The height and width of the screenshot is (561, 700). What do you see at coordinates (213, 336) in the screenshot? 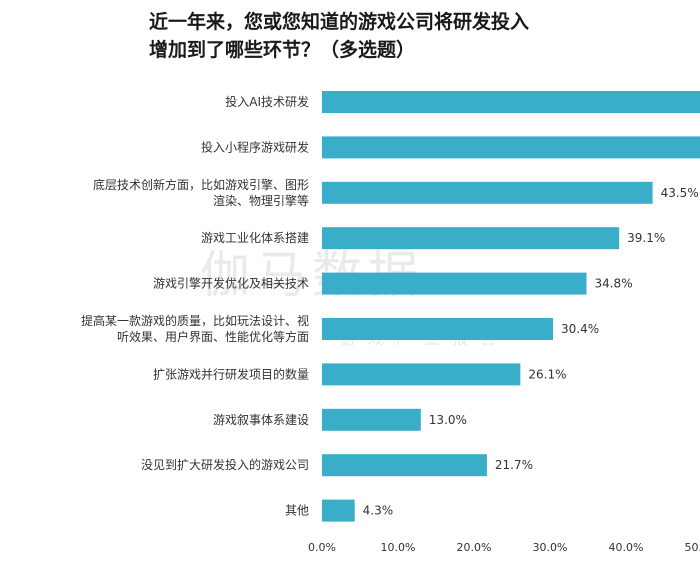
I see `category-label: 听效果、用户界面、性能优化等方面` at bounding box center [213, 336].